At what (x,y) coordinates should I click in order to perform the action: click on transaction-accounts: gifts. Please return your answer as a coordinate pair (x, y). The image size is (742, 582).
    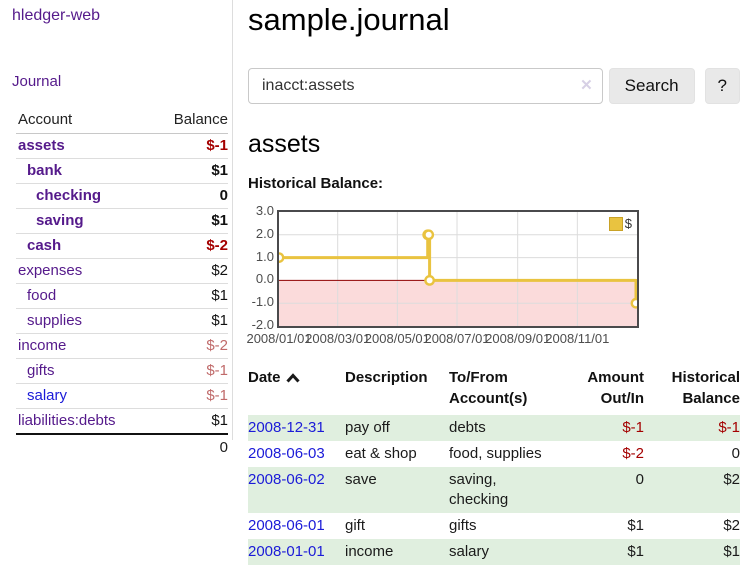
    Looking at the image, I should click on (463, 525).